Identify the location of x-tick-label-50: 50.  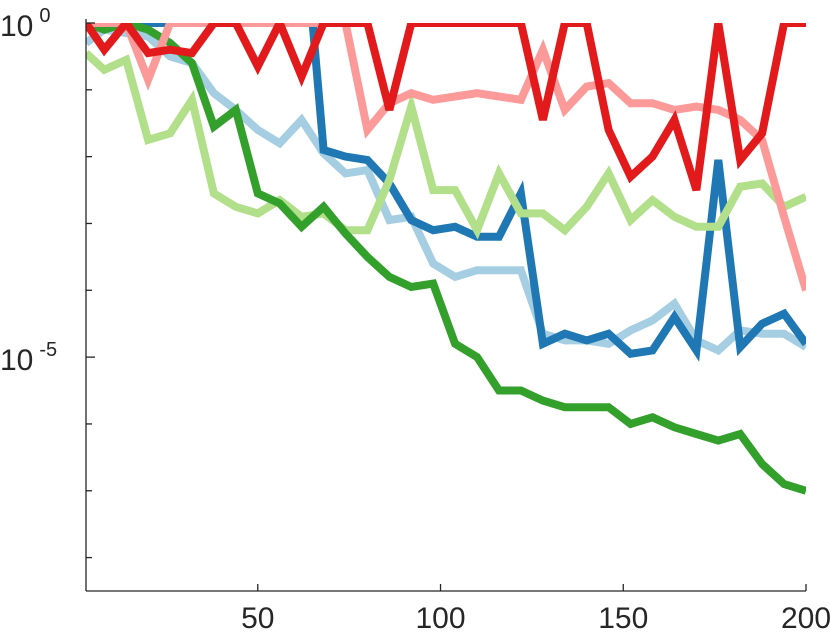
(257, 618).